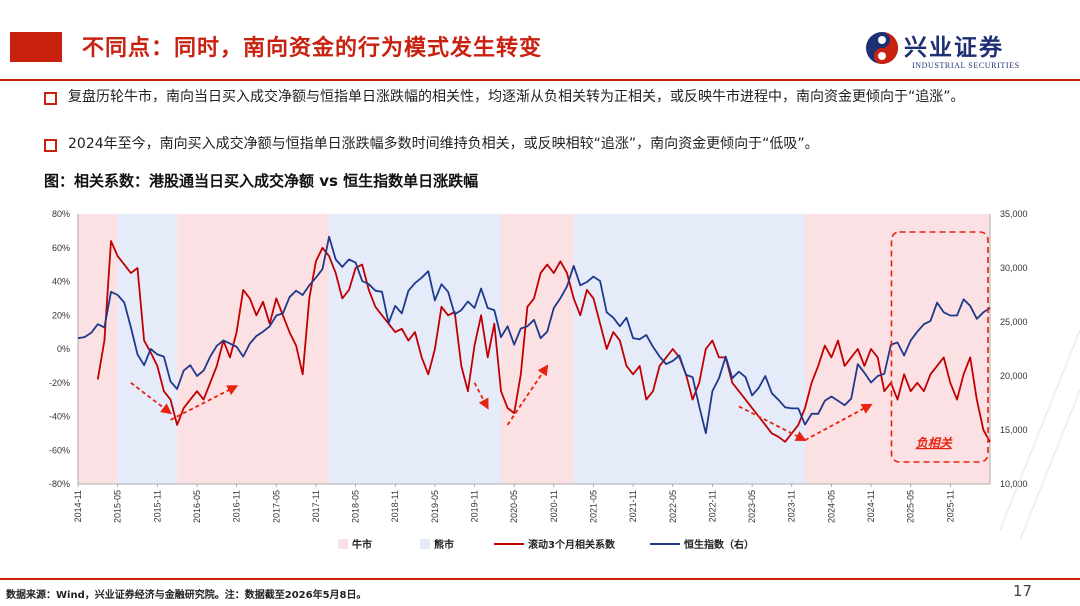 This screenshot has width=1080, height=606. What do you see at coordinates (59, 484) in the screenshot?
I see `y-left-tick-label: -80%` at bounding box center [59, 484].